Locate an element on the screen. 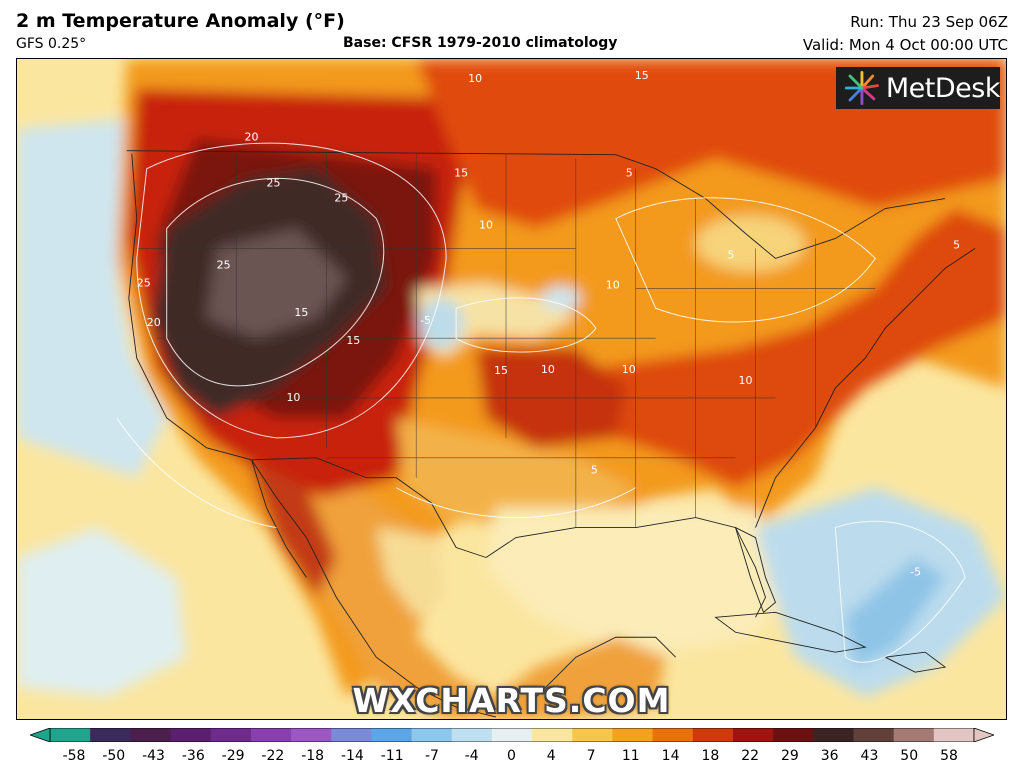 This screenshot has width=1024, height=784. metdesk-brand-name: MetDesk is located at coordinates (943, 88).